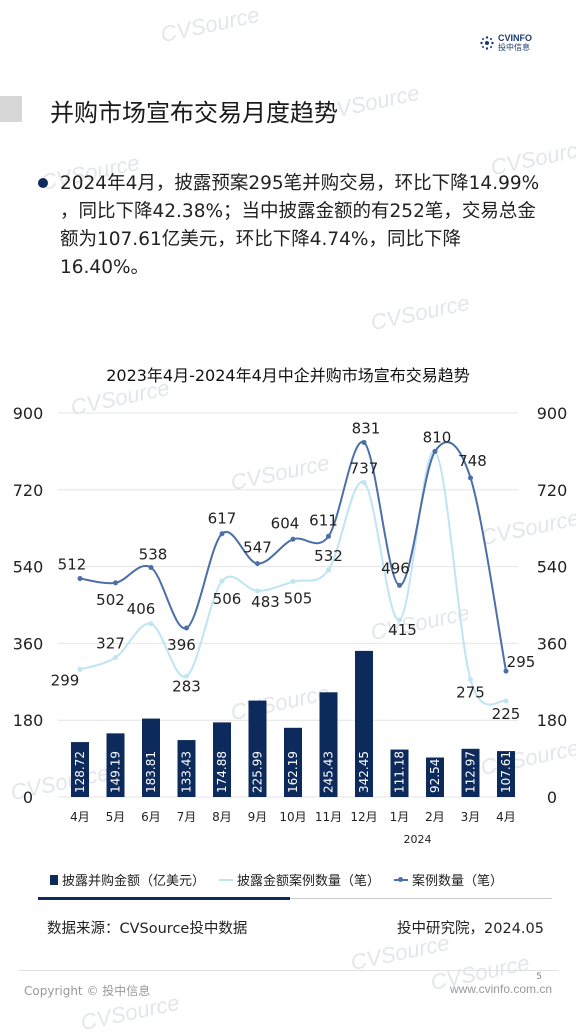  What do you see at coordinates (470, 693) in the screenshot?
I see `light-line-label: 275` at bounding box center [470, 693].